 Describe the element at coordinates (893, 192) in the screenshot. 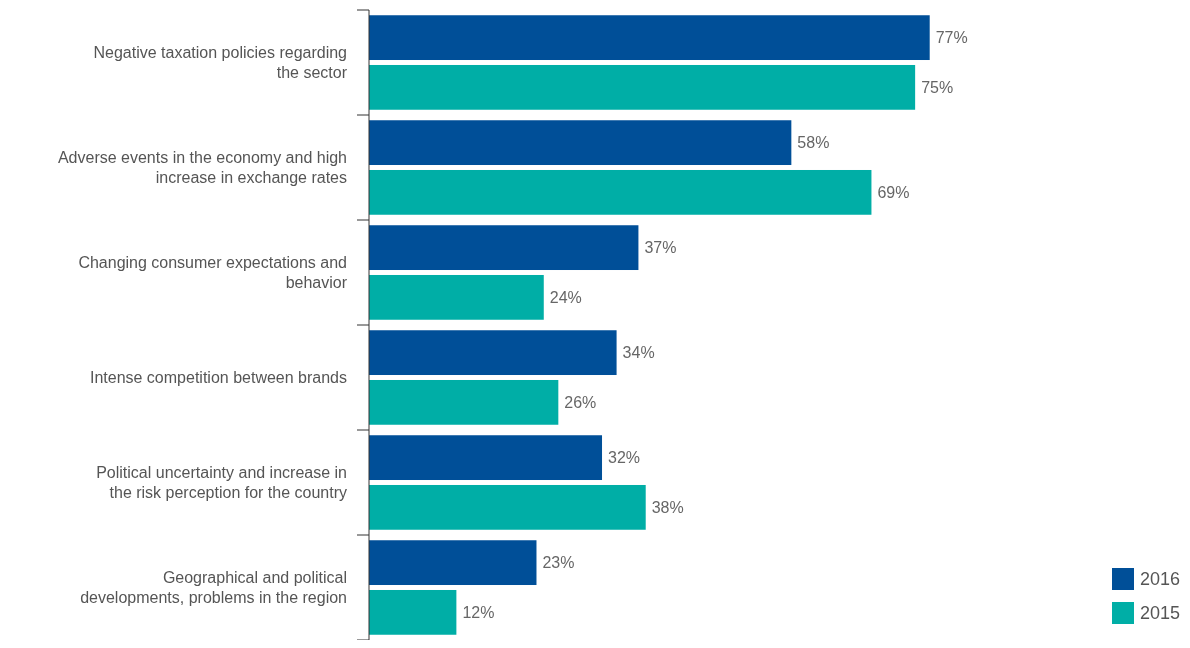

I see `data-label: 69%` at that location.